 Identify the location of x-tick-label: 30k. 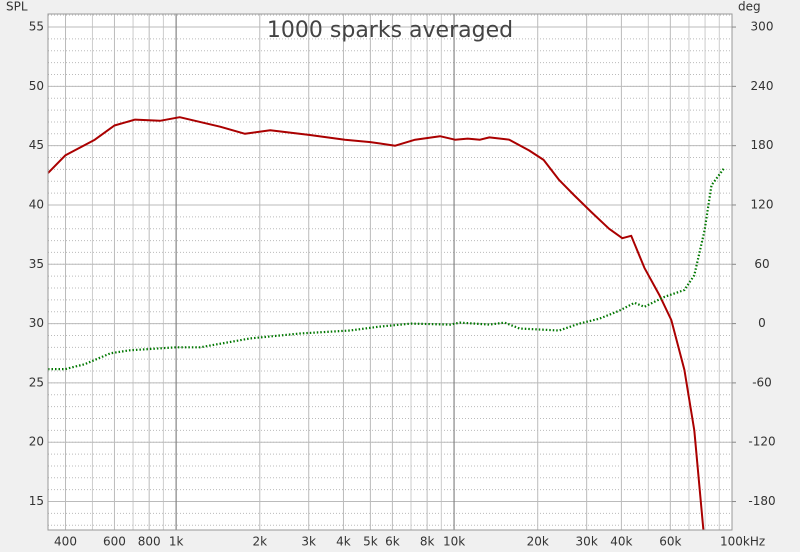
(587, 542).